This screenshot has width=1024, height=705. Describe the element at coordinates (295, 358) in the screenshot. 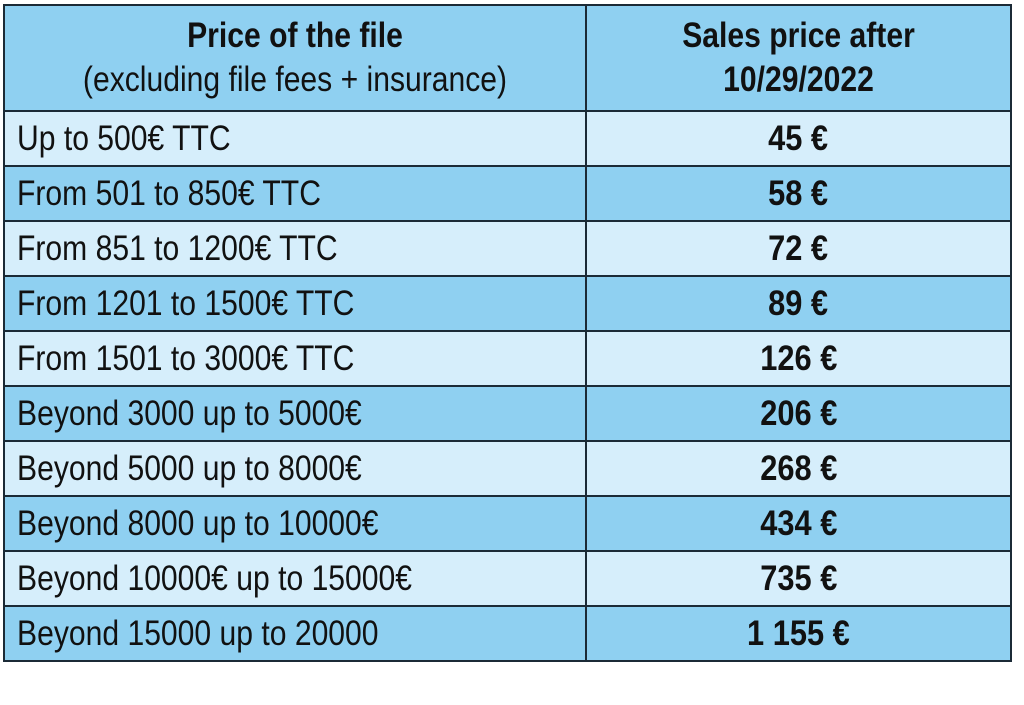

I see `price-range-cell: From 1501 to 3000€ TTC` at that location.